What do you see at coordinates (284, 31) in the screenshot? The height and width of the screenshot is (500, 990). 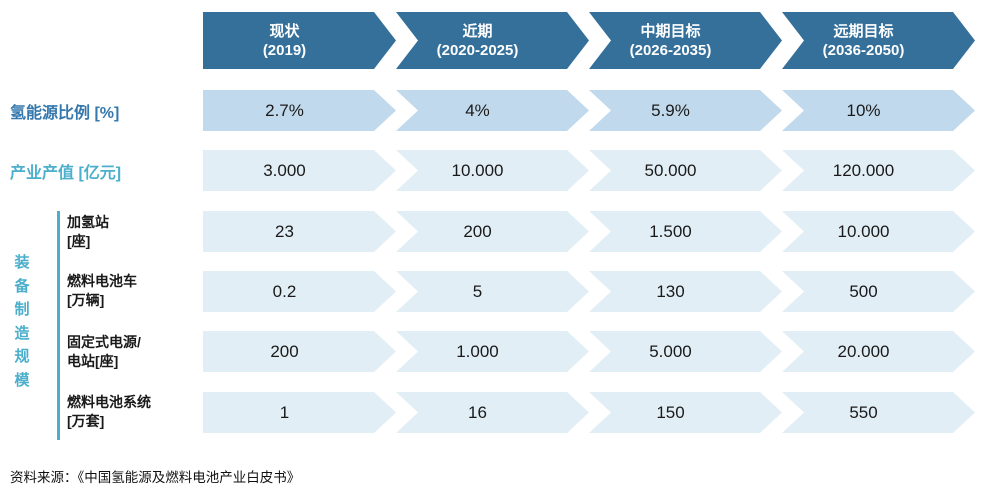 I see `stage-title: 现状` at bounding box center [284, 31].